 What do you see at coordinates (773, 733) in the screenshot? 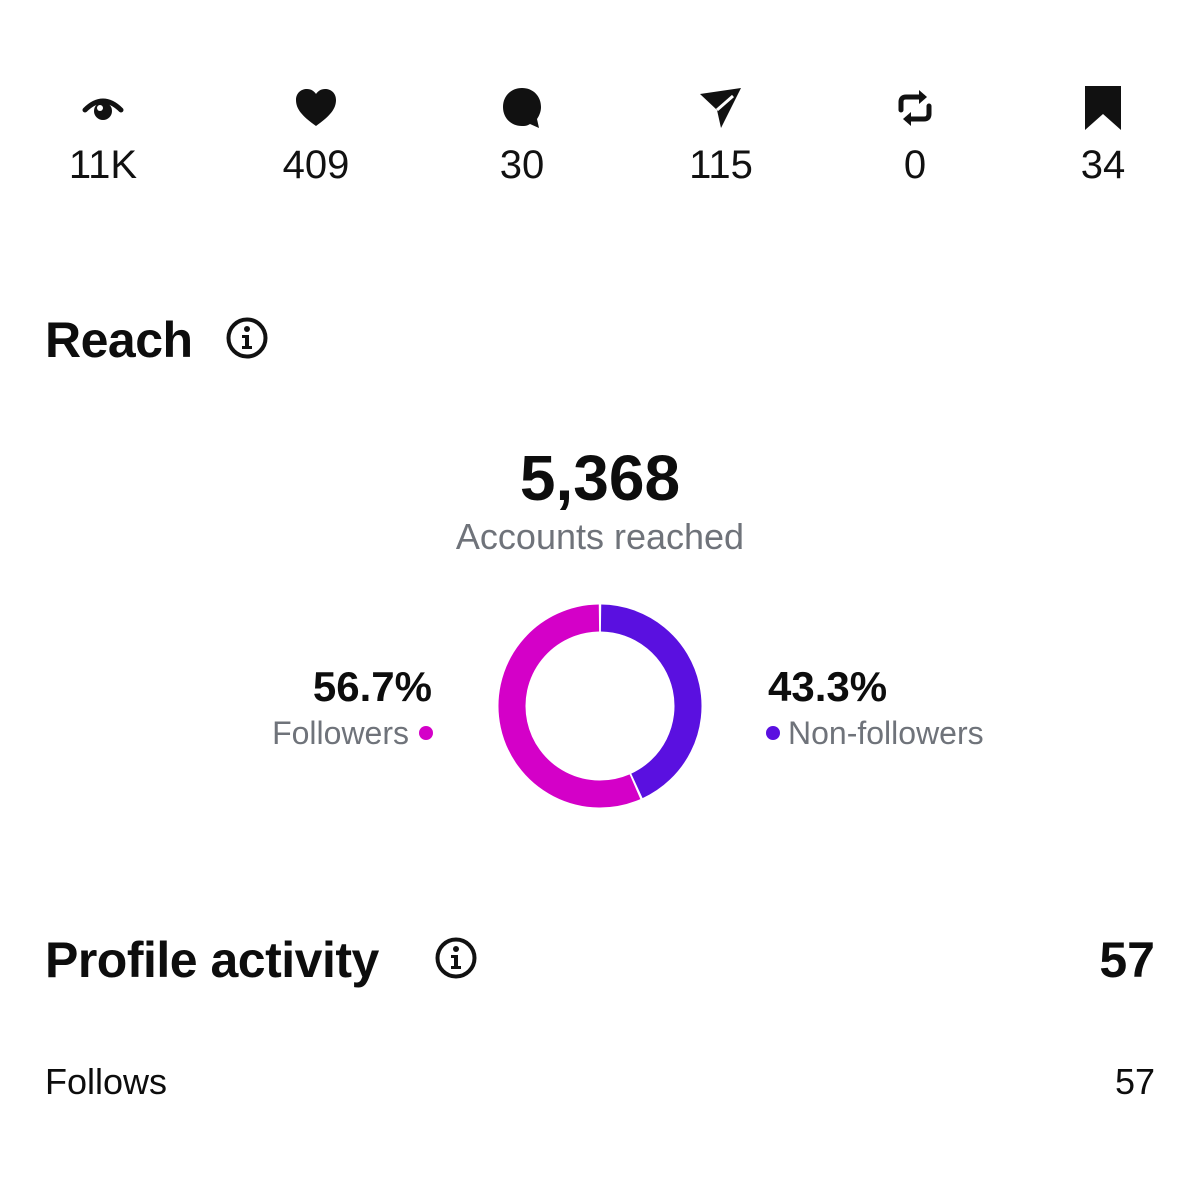
I see `non-followers-dot` at bounding box center [773, 733].